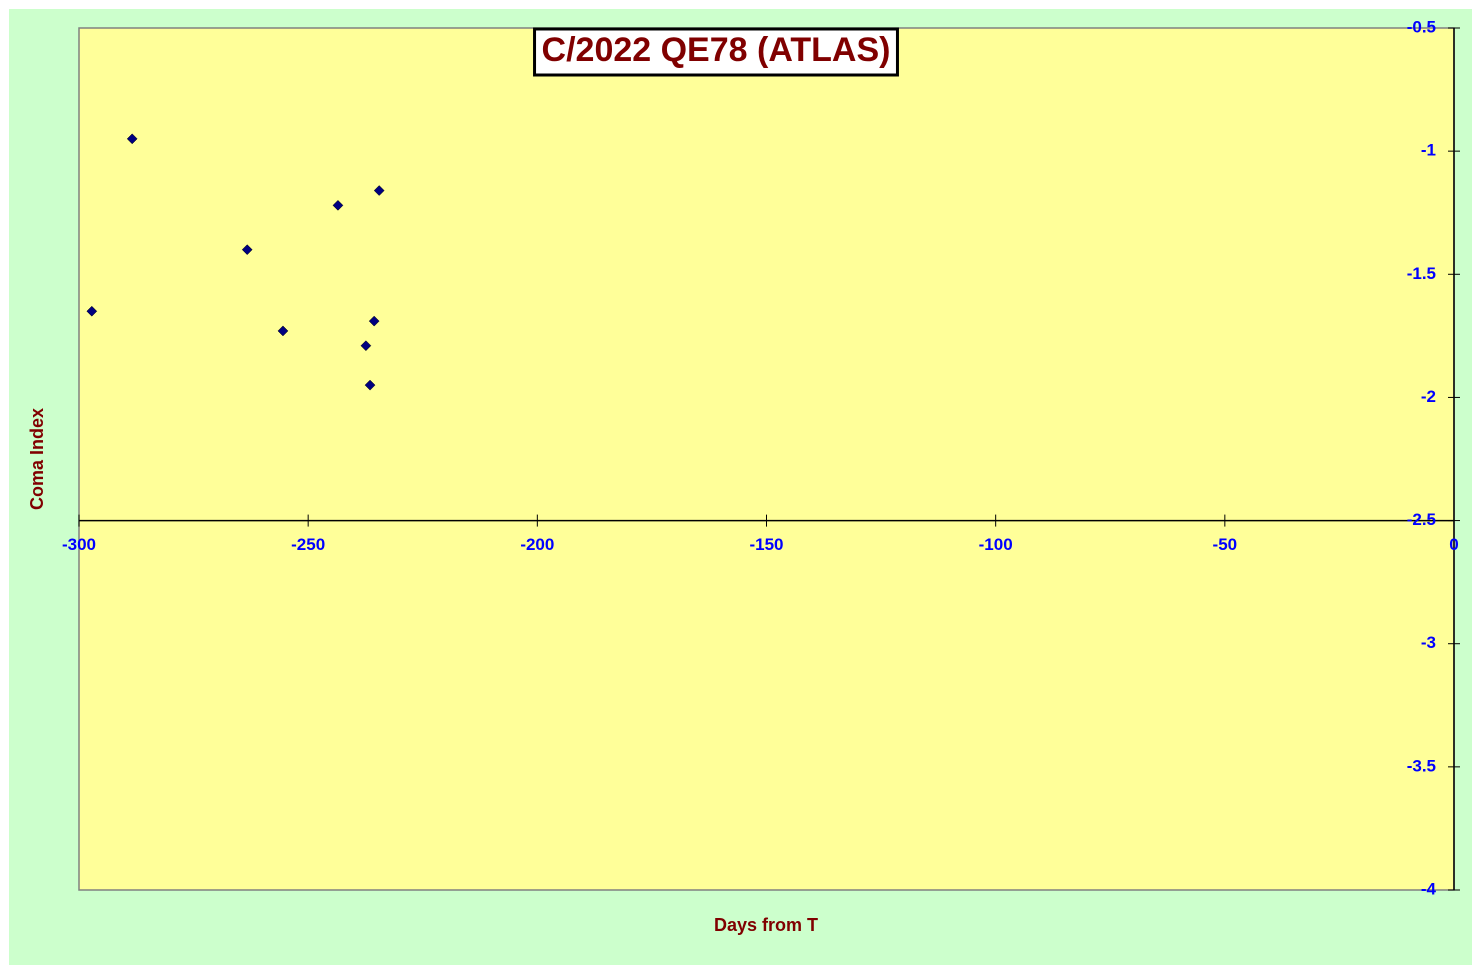  What do you see at coordinates (1453, 544) in the screenshot?
I see `x-tick-label: 0` at bounding box center [1453, 544].